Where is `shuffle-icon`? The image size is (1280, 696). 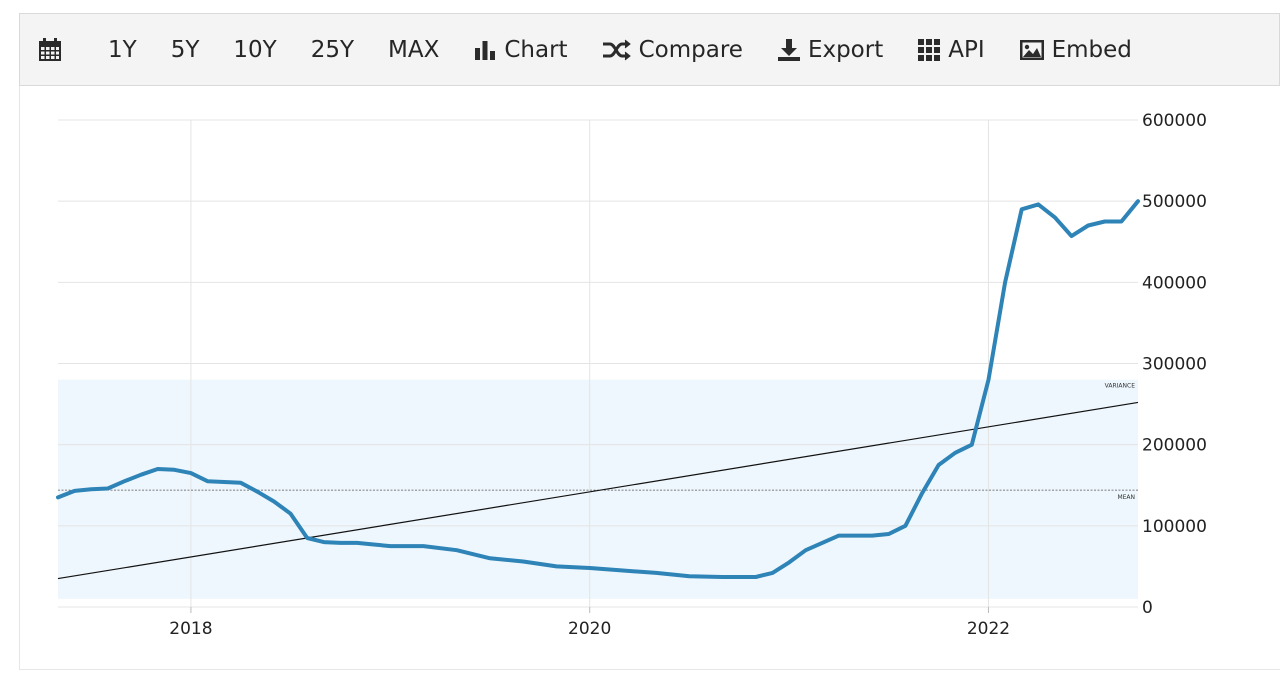 shuffle-icon is located at coordinates (617, 50).